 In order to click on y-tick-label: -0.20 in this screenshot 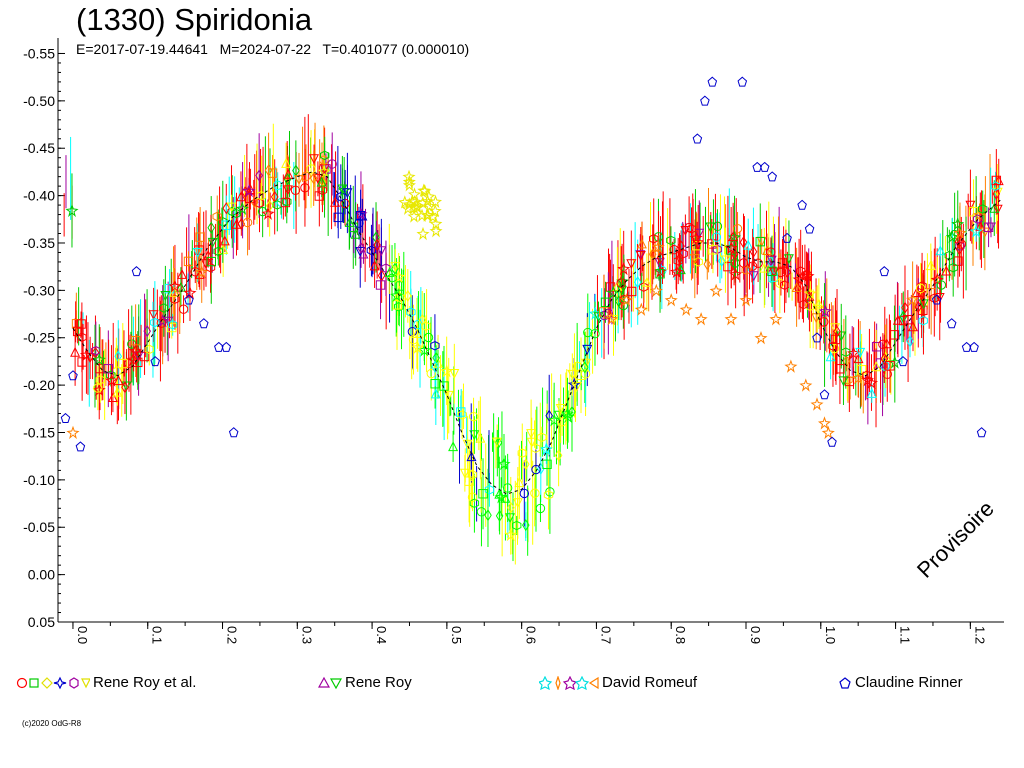, I will do `click(39, 385)`.